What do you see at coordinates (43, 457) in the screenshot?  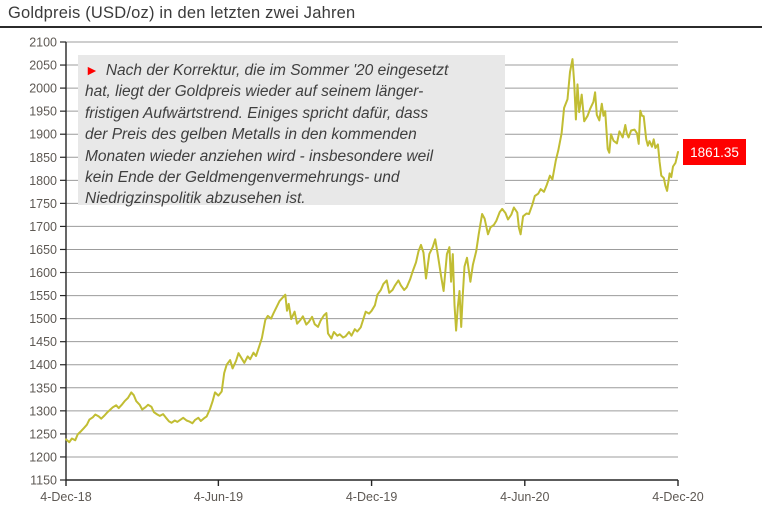 I see `y-tick-label: 1200` at bounding box center [43, 457].